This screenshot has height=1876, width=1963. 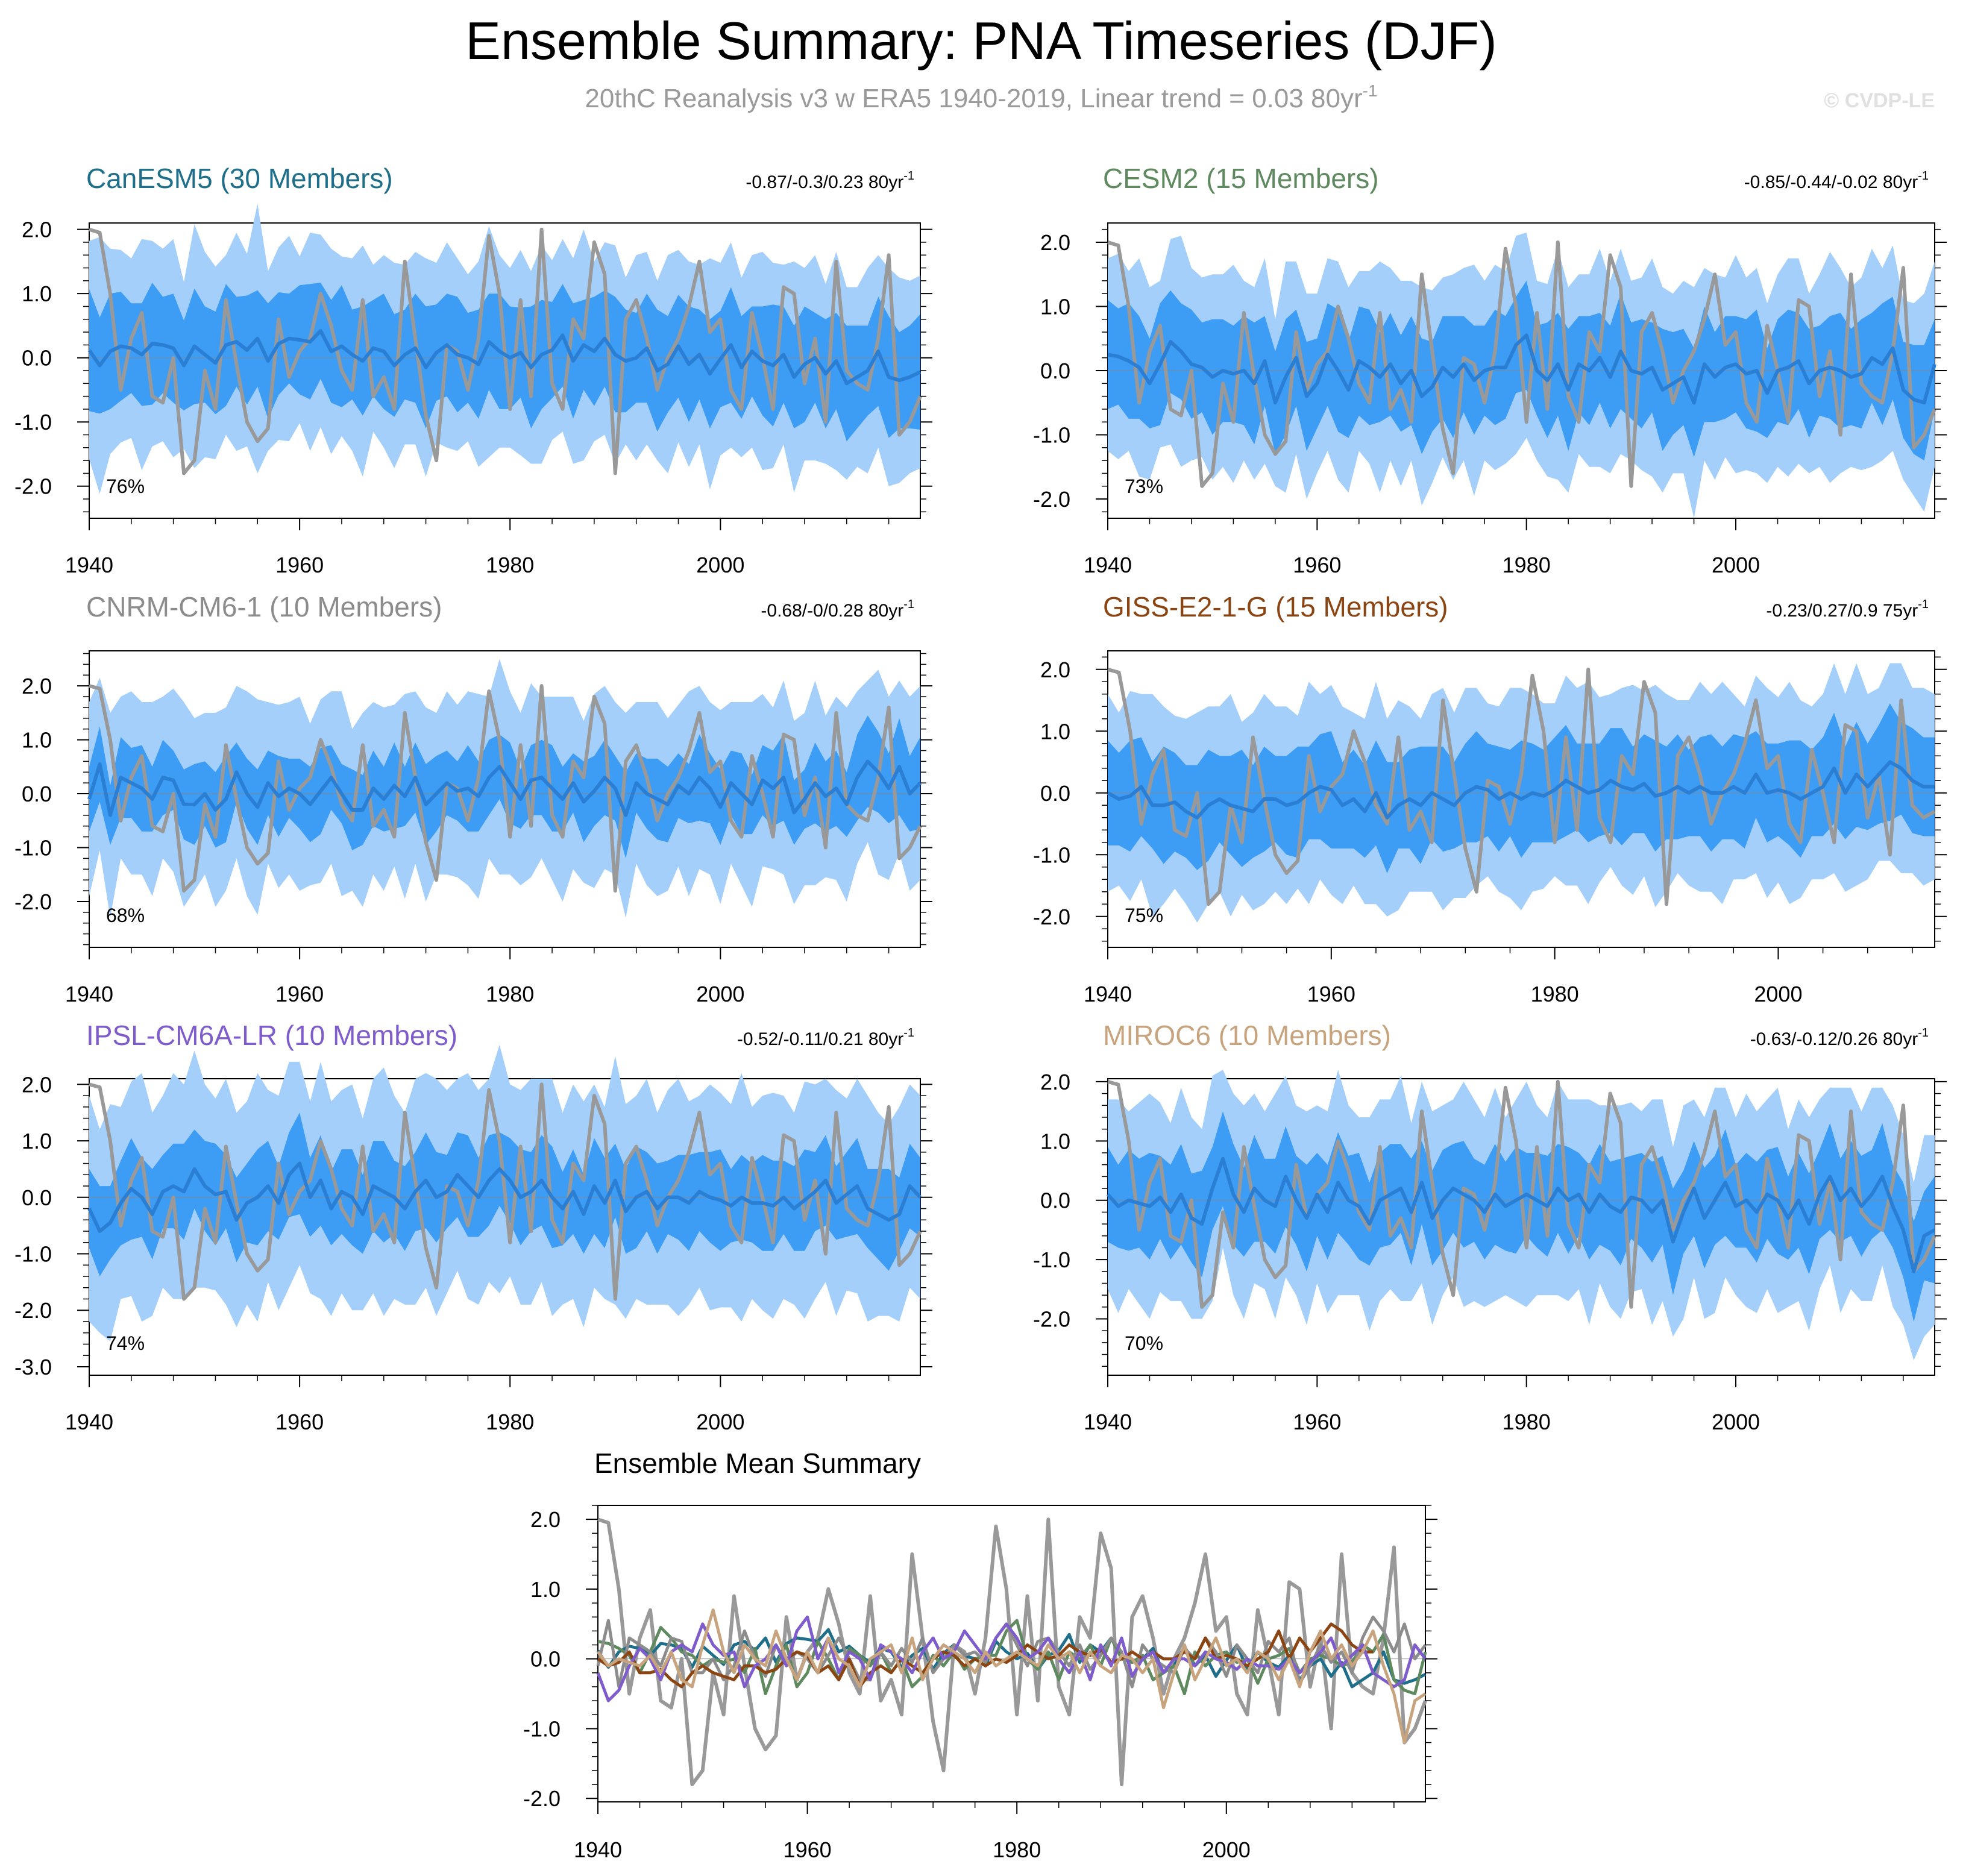 I want to click on trend-label: -0.68/-0/0.28 80yr-1, so click(x=837, y=609).